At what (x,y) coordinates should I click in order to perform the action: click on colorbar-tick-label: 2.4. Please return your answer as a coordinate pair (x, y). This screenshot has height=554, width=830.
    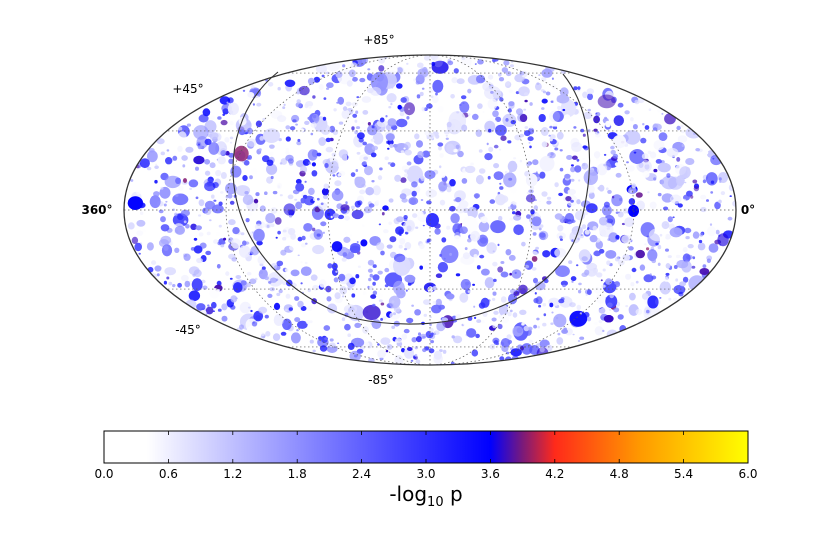
    Looking at the image, I should click on (361, 474).